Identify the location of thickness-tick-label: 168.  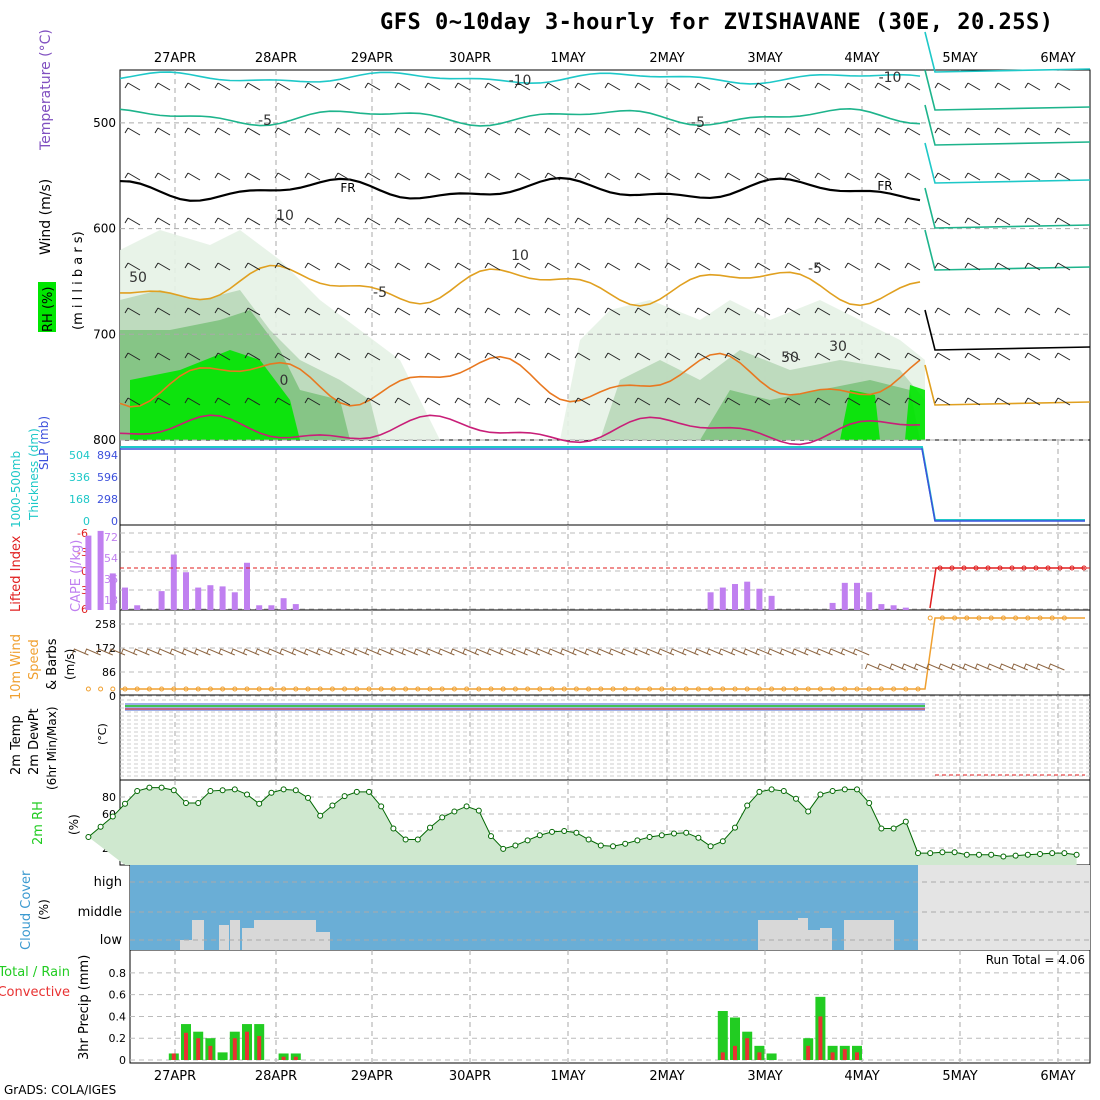
(79, 499).